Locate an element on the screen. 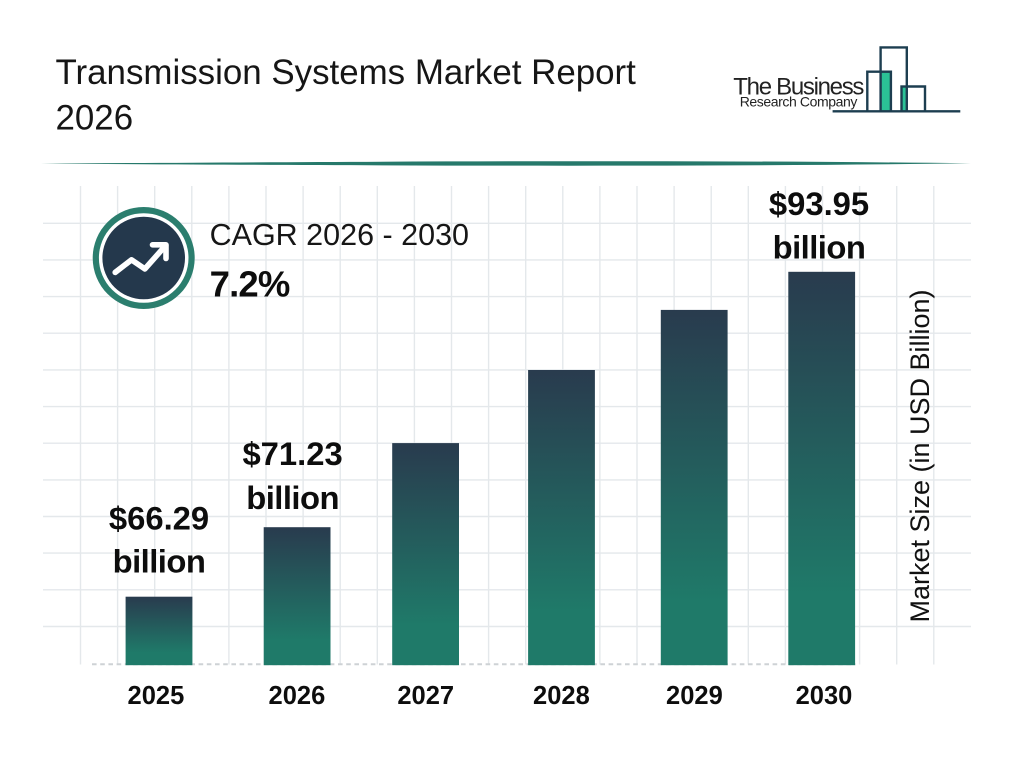  svg-text: 7.2% is located at coordinates (250, 283).